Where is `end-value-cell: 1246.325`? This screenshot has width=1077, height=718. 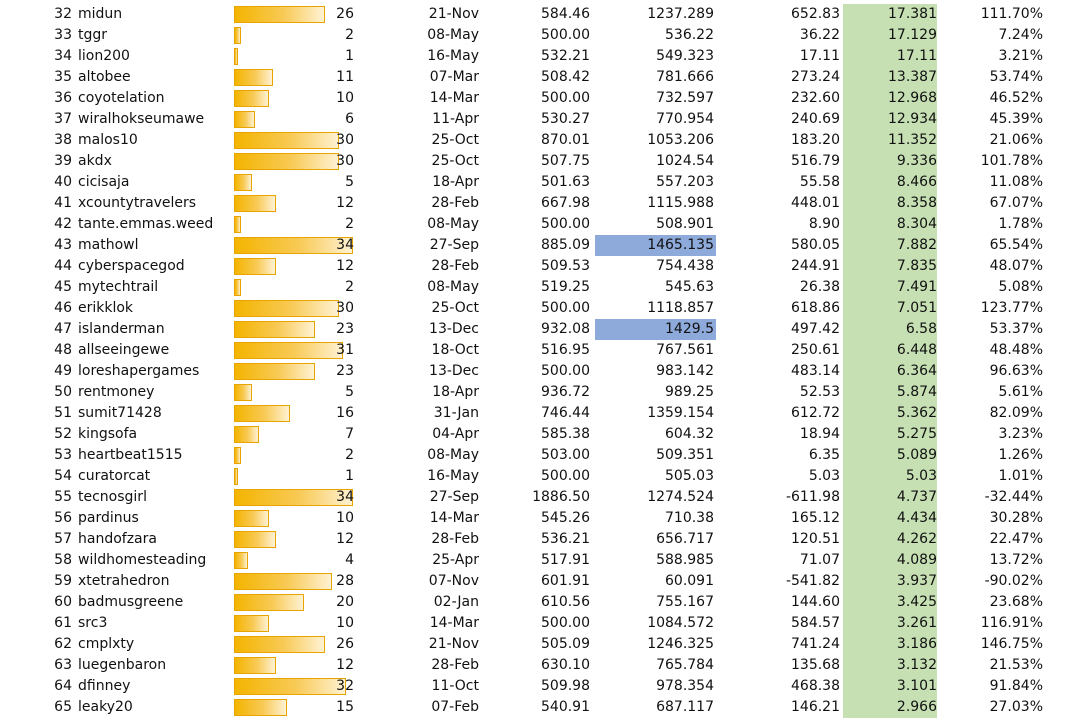 end-value-cell: 1246.325 is located at coordinates (655, 644).